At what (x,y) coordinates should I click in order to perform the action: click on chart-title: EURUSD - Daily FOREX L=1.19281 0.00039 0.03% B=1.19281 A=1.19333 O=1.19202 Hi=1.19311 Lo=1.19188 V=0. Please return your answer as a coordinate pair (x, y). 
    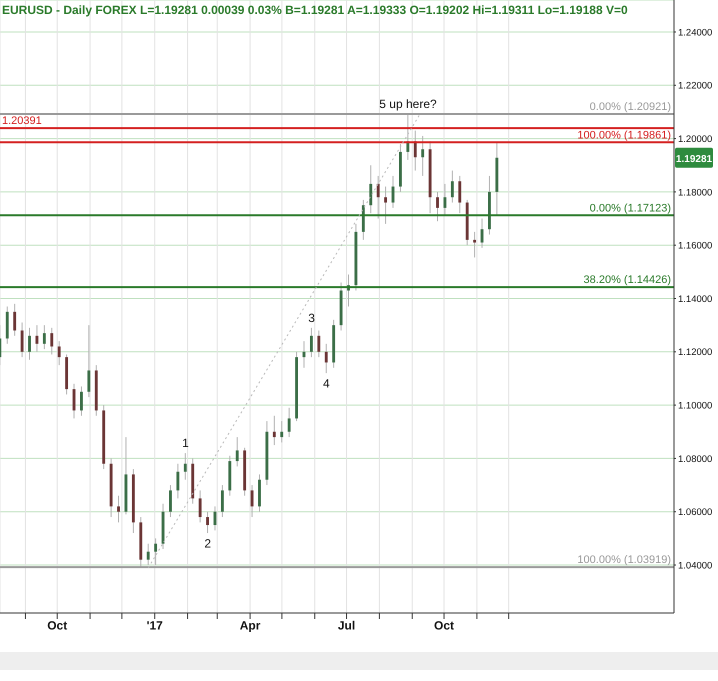
    Looking at the image, I should click on (315, 10).